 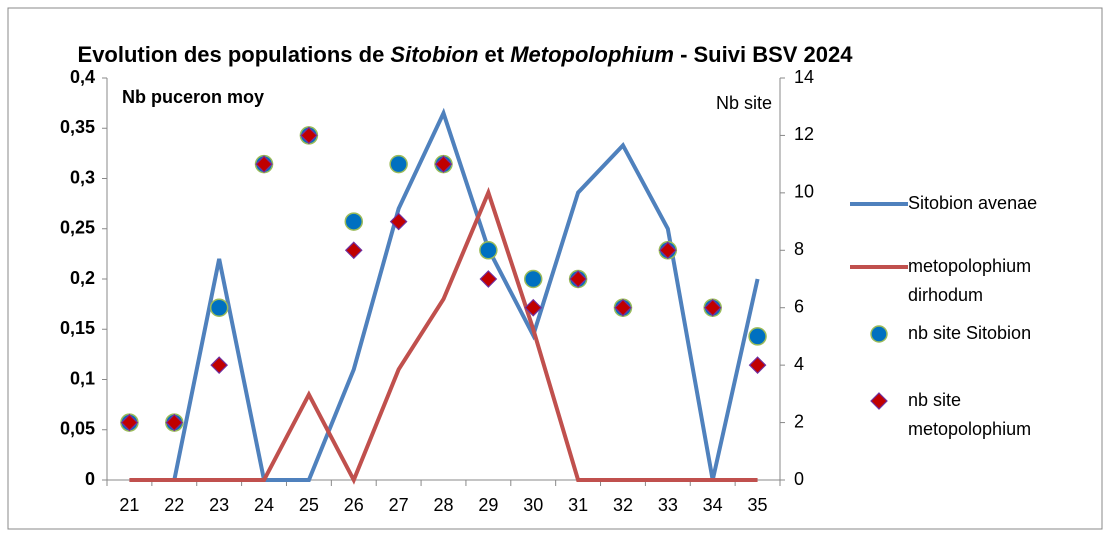 I want to click on legend-item: metopolophium dirhodum, so click(x=961, y=283).